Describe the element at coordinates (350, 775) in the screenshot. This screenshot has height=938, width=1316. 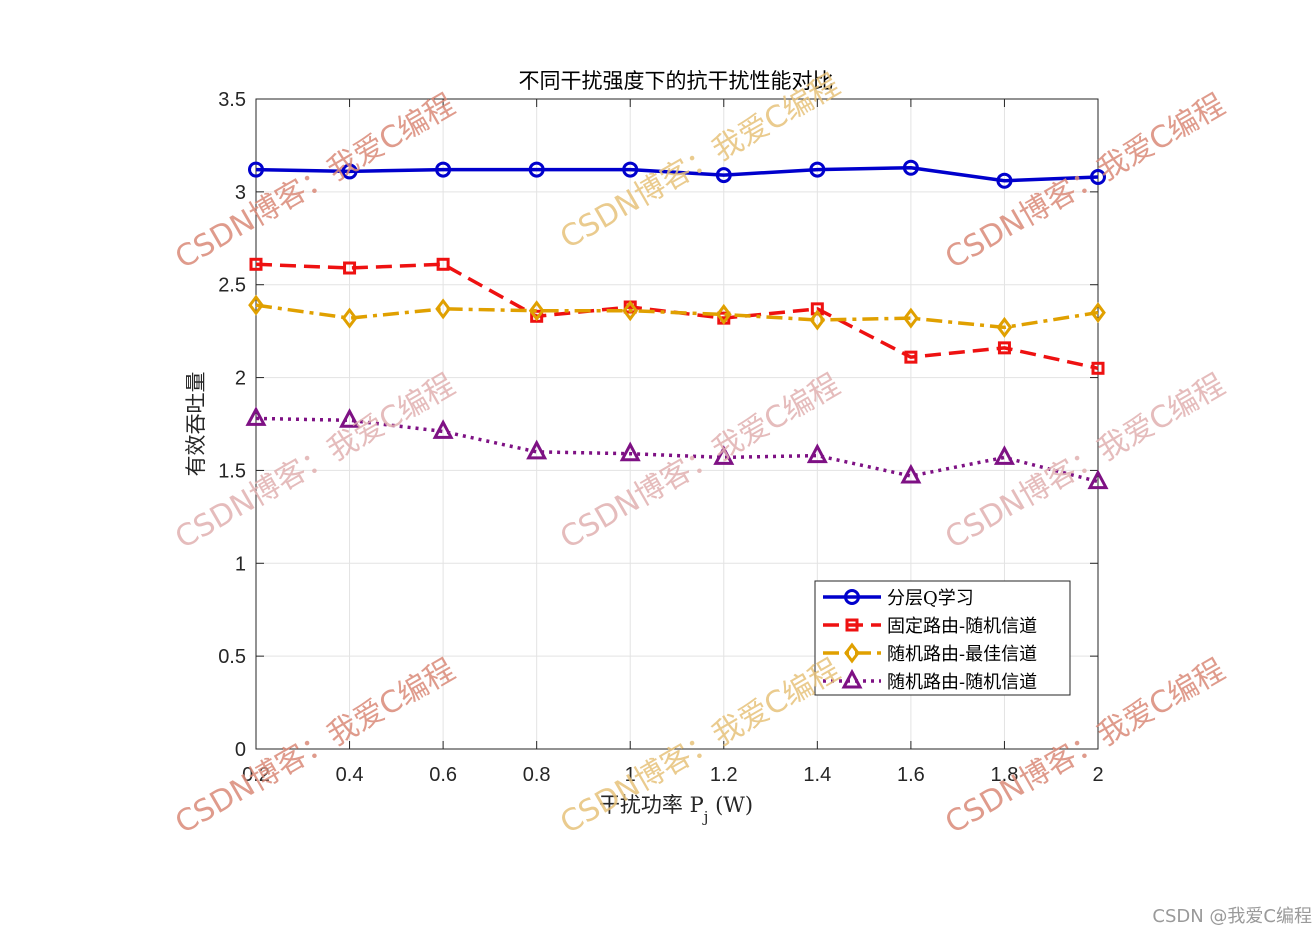
I see `x-tick-label: 0.4` at that location.